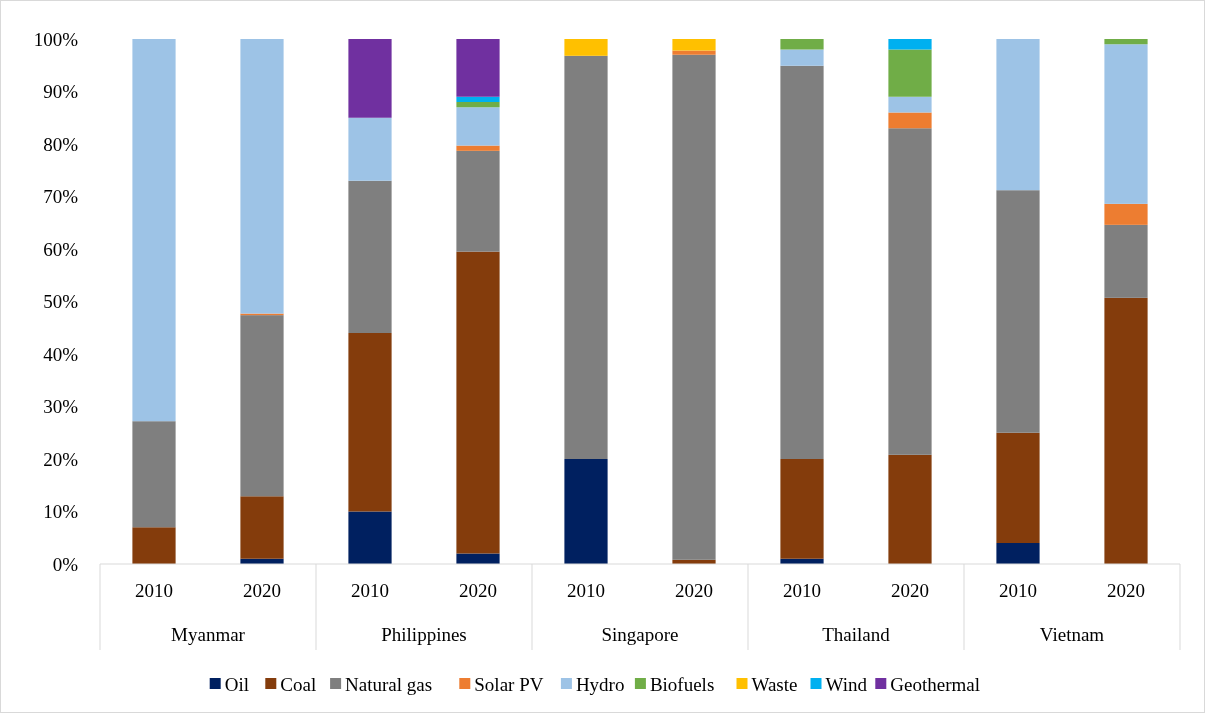 The image size is (1205, 713). Describe the element at coordinates (846, 684) in the screenshot. I see `legend-label: Wind` at that location.